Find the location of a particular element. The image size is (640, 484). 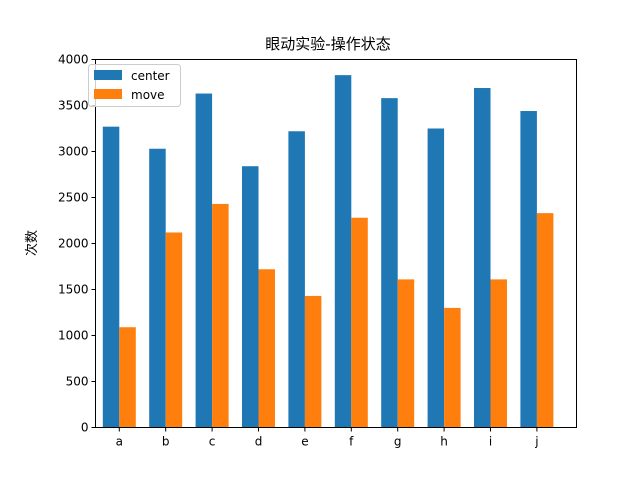

x-tick-label: f is located at coordinates (351, 442).